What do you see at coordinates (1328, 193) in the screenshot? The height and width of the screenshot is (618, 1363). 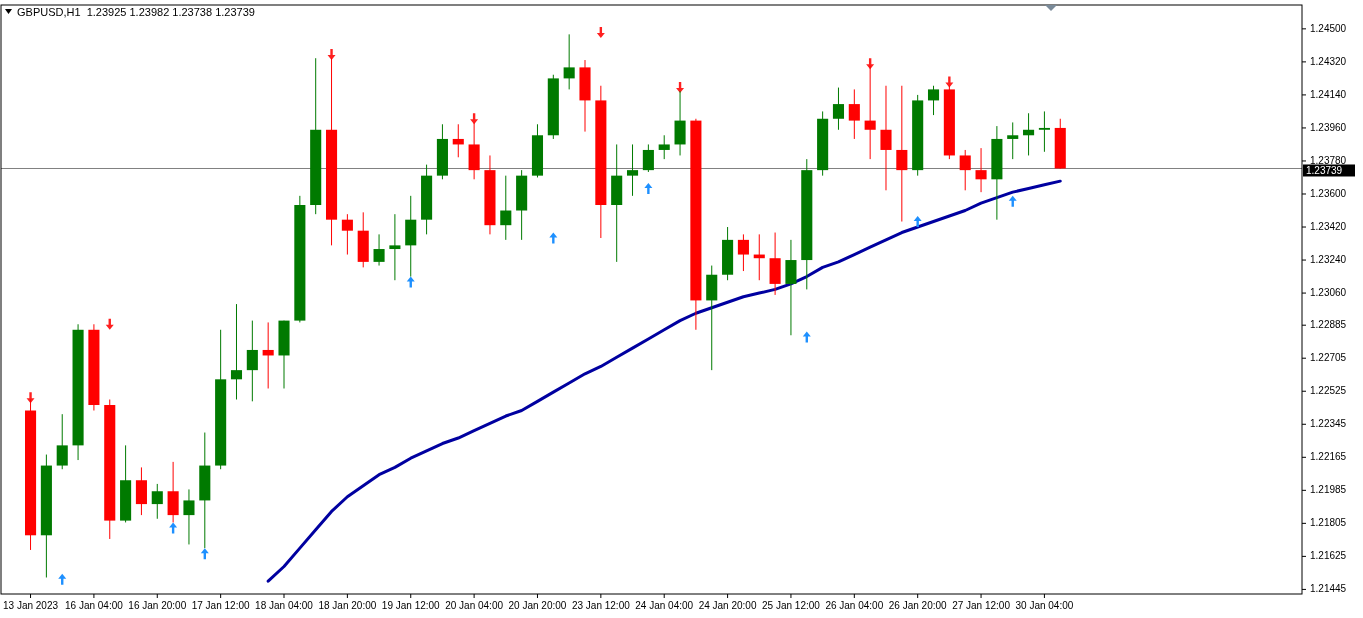 I see `y-tick-label: 1.23600` at bounding box center [1328, 193].